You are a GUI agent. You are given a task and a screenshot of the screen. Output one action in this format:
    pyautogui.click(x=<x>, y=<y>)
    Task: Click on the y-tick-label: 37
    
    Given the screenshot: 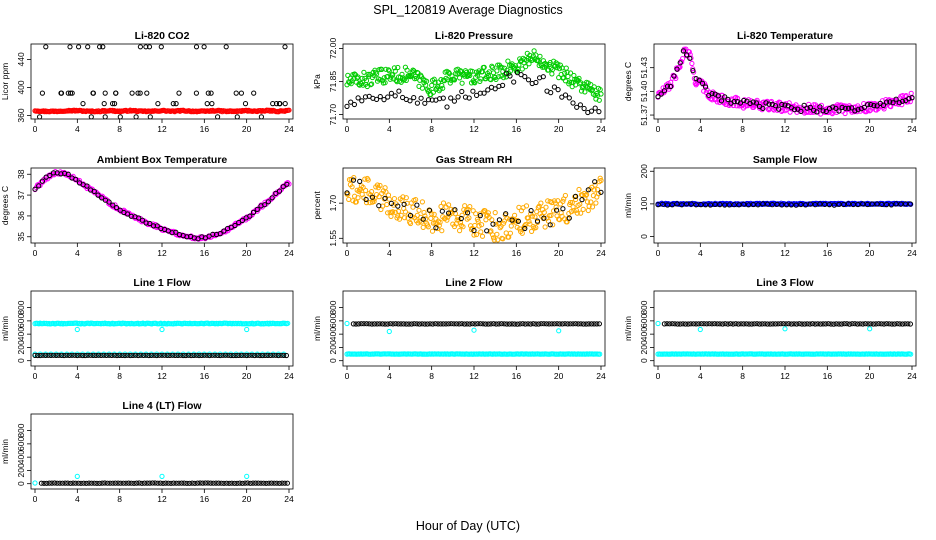 What is the action you would take?
    pyautogui.click(x=21, y=195)
    